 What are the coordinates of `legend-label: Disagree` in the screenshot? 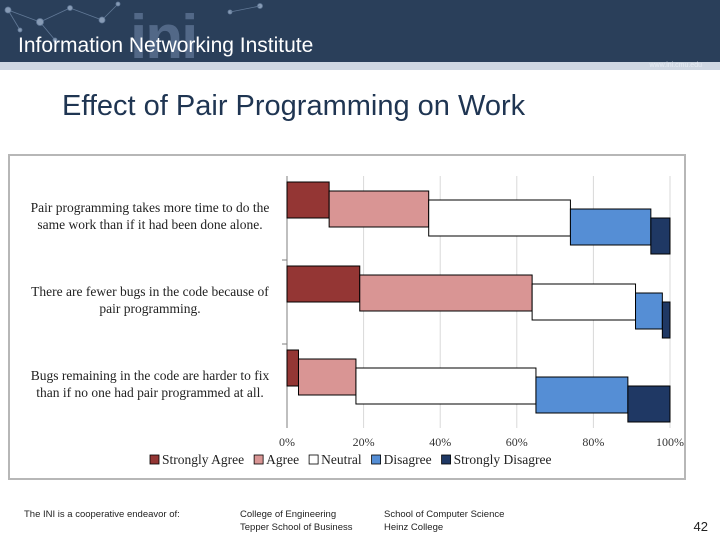 It's located at (408, 459).